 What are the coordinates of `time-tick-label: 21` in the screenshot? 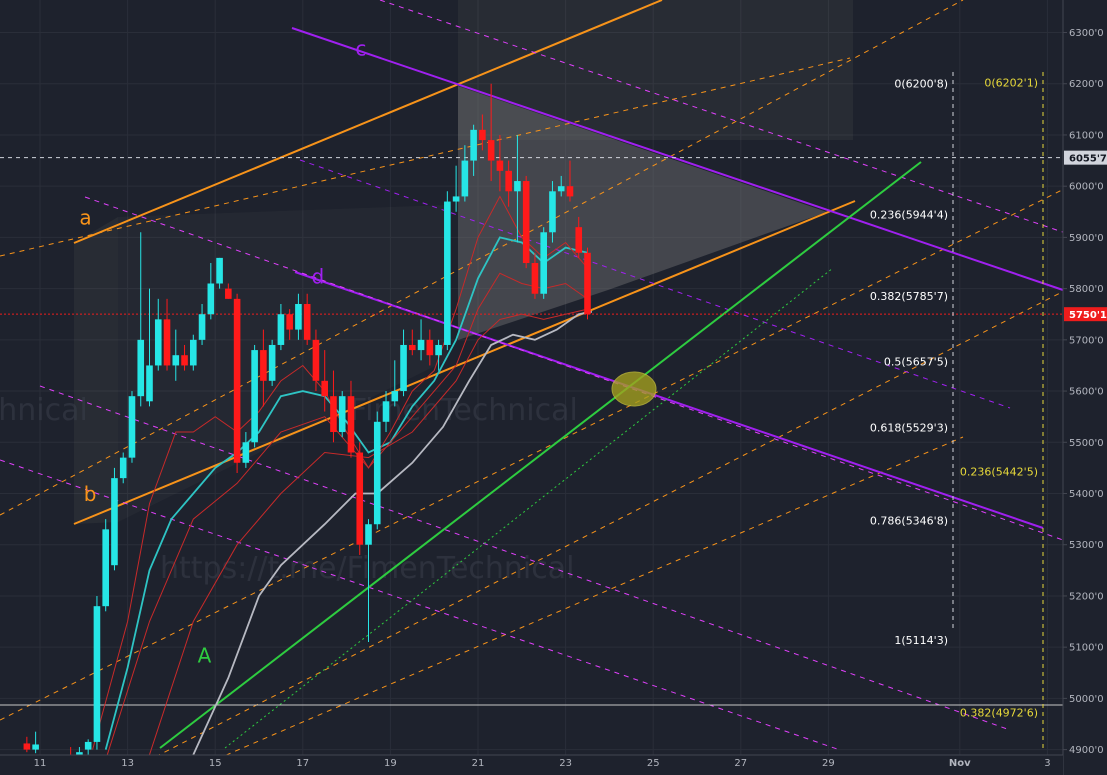 It's located at (478, 763).